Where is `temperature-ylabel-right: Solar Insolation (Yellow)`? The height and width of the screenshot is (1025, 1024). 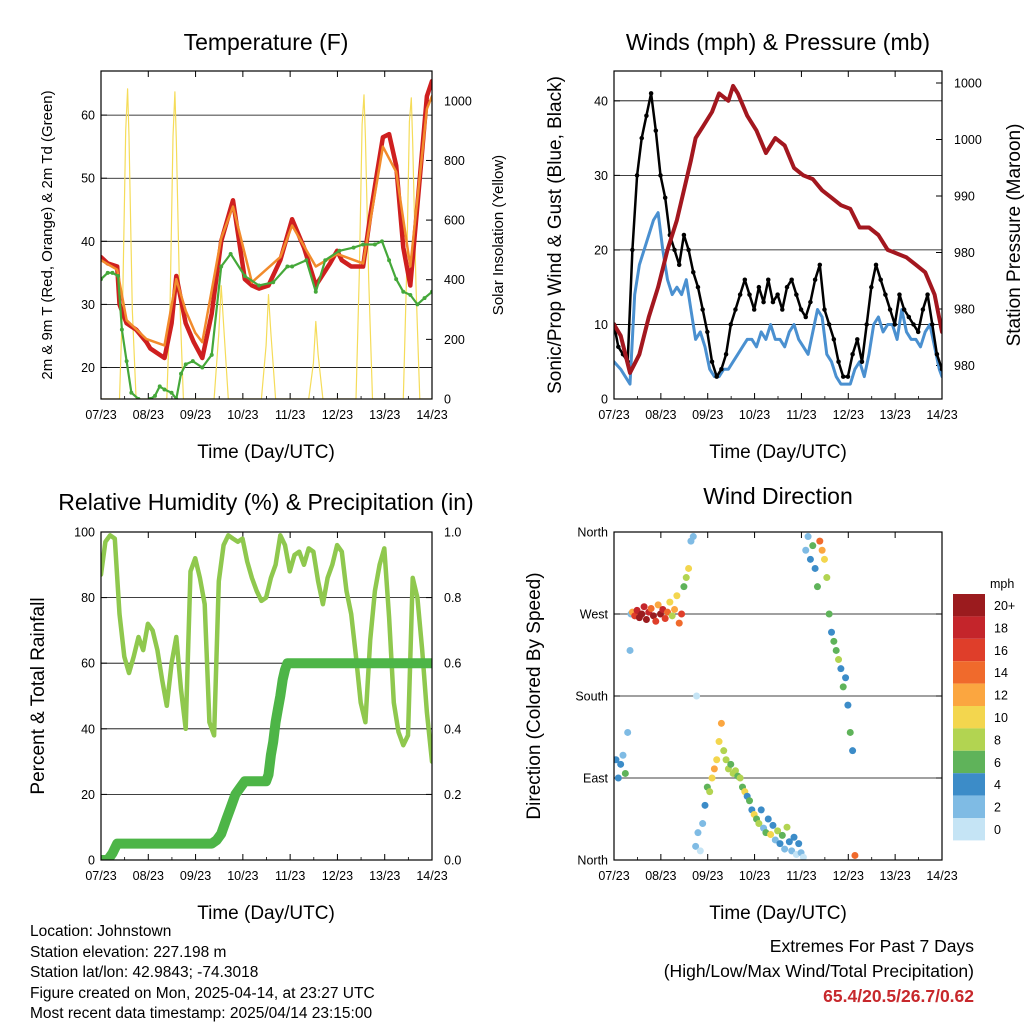
temperature-ylabel-right: Solar Insolation (Yellow) is located at coordinates (498, 235).